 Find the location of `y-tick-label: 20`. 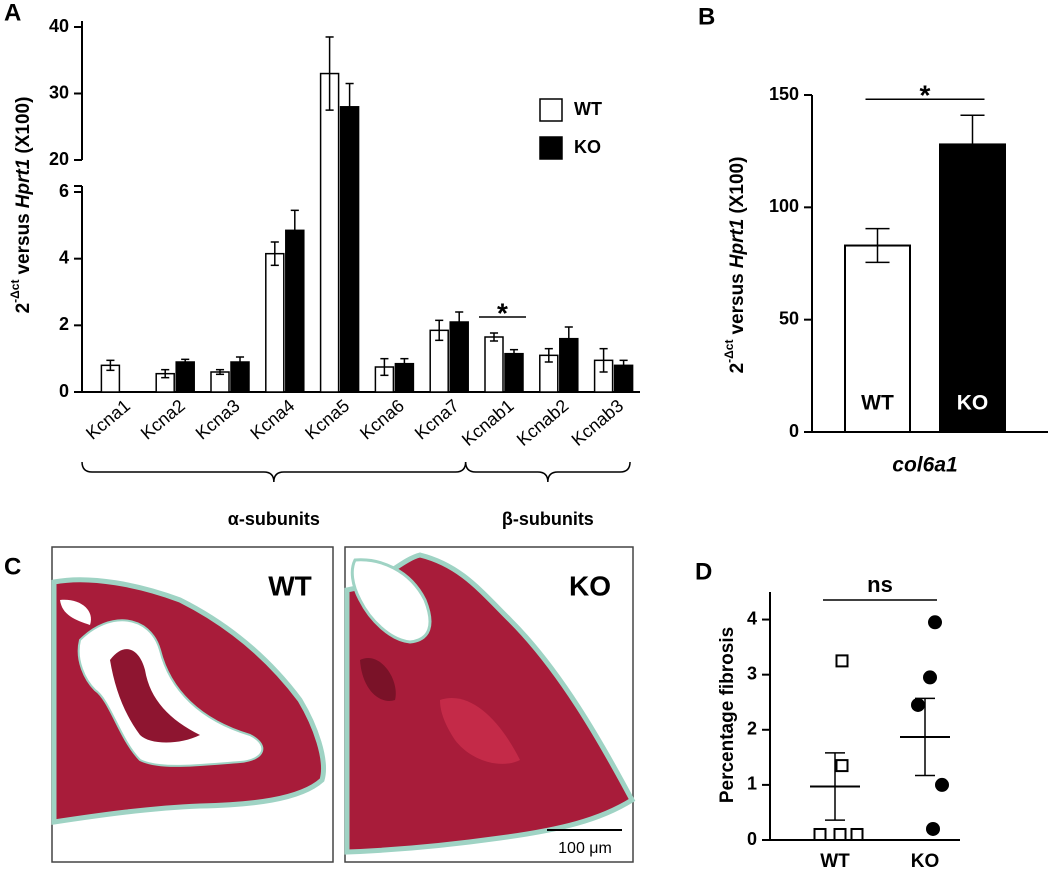

y-tick-label: 20 is located at coordinates (59, 159).